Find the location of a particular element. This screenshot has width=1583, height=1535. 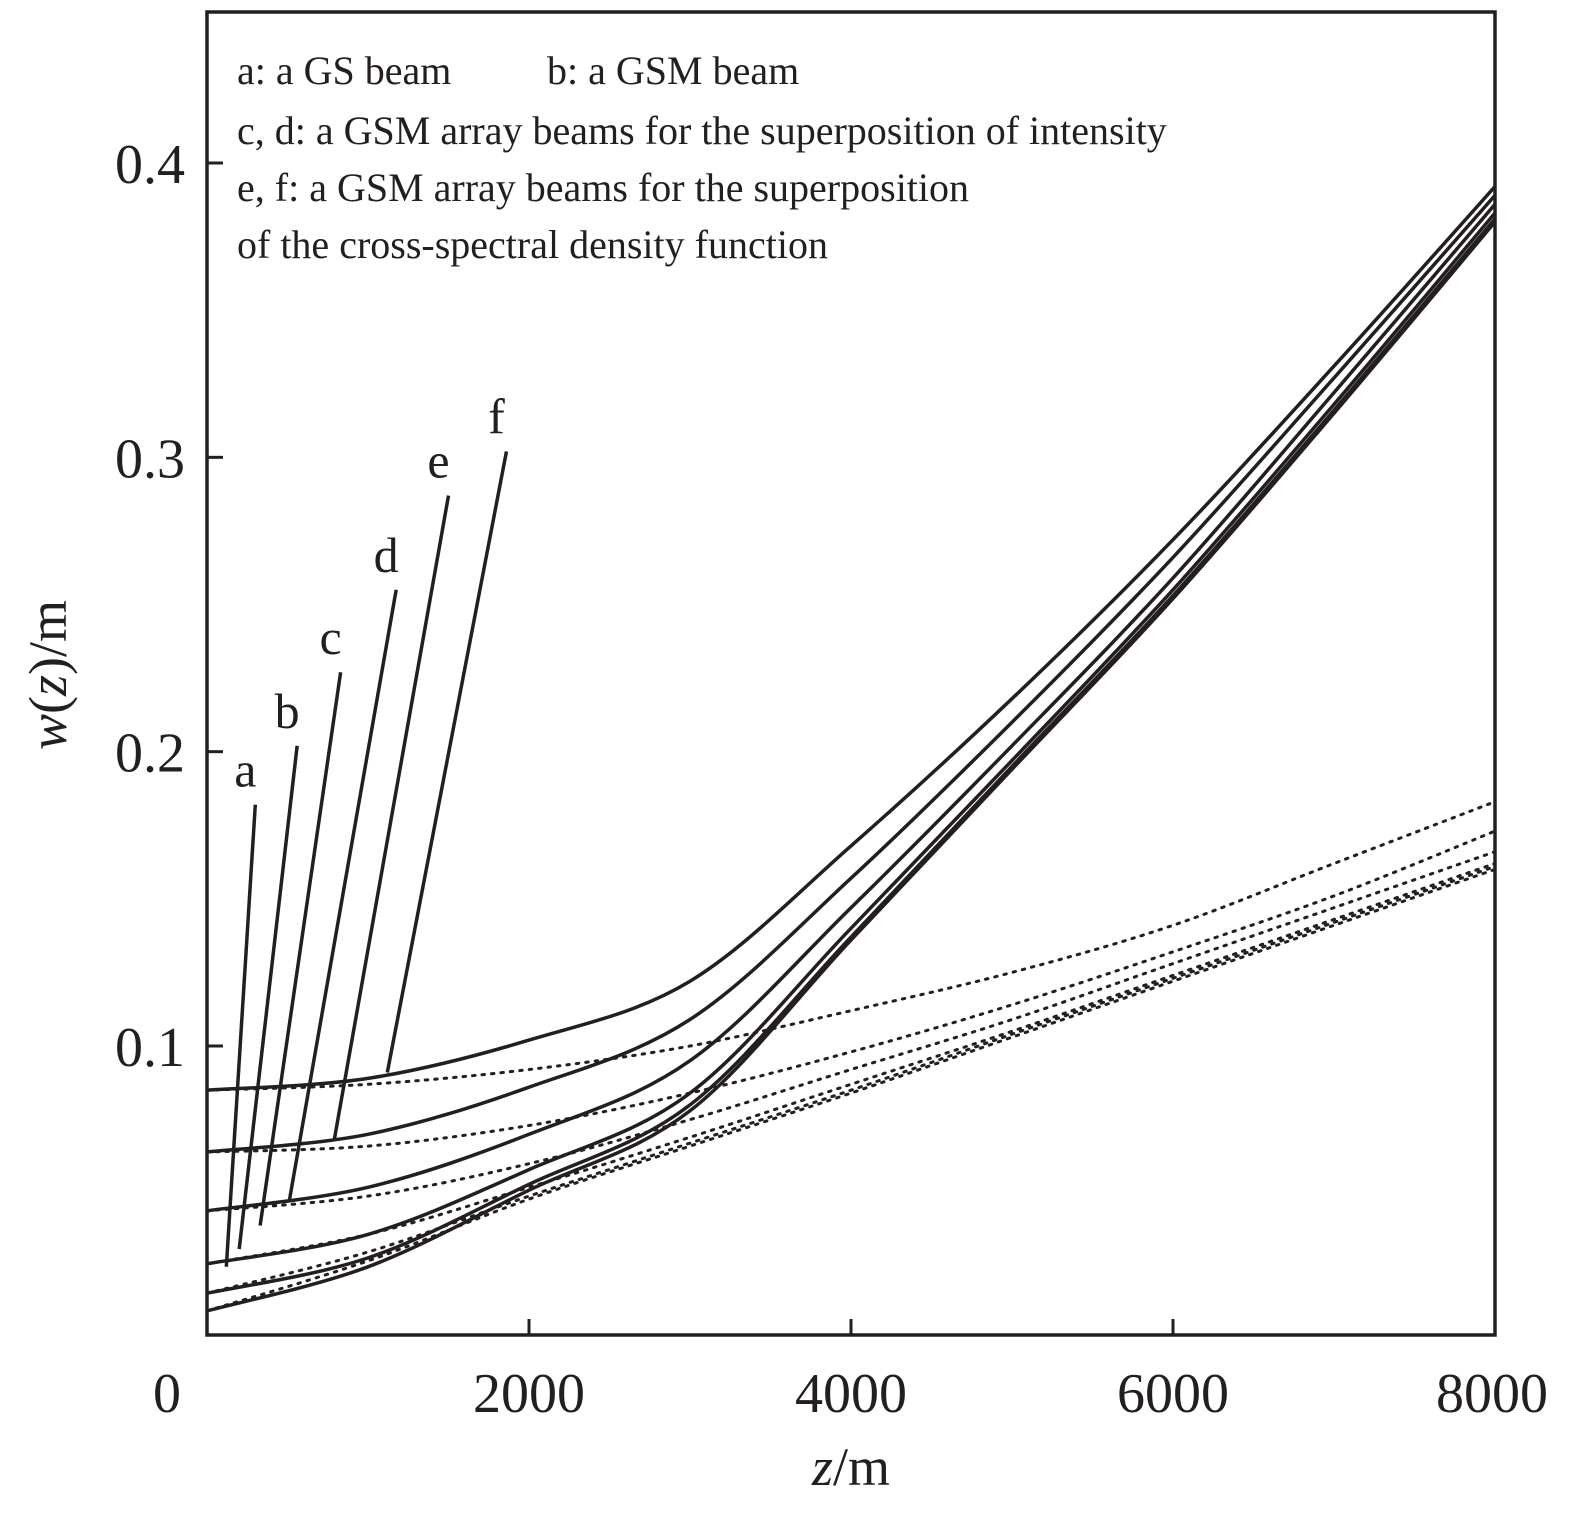

x-tick-label: 6000 is located at coordinates (1173, 1394).